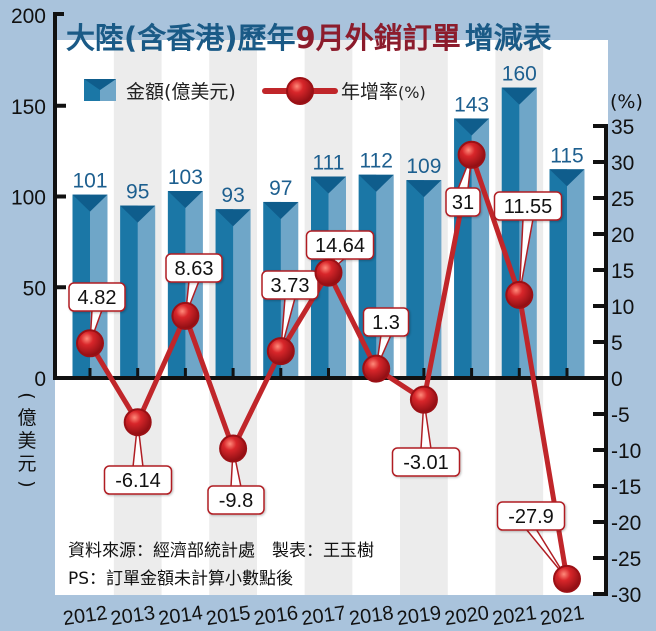 The image size is (656, 631). What do you see at coordinates (236, 481) in the screenshot?
I see `growth-callout: -9.8` at bounding box center [236, 481].